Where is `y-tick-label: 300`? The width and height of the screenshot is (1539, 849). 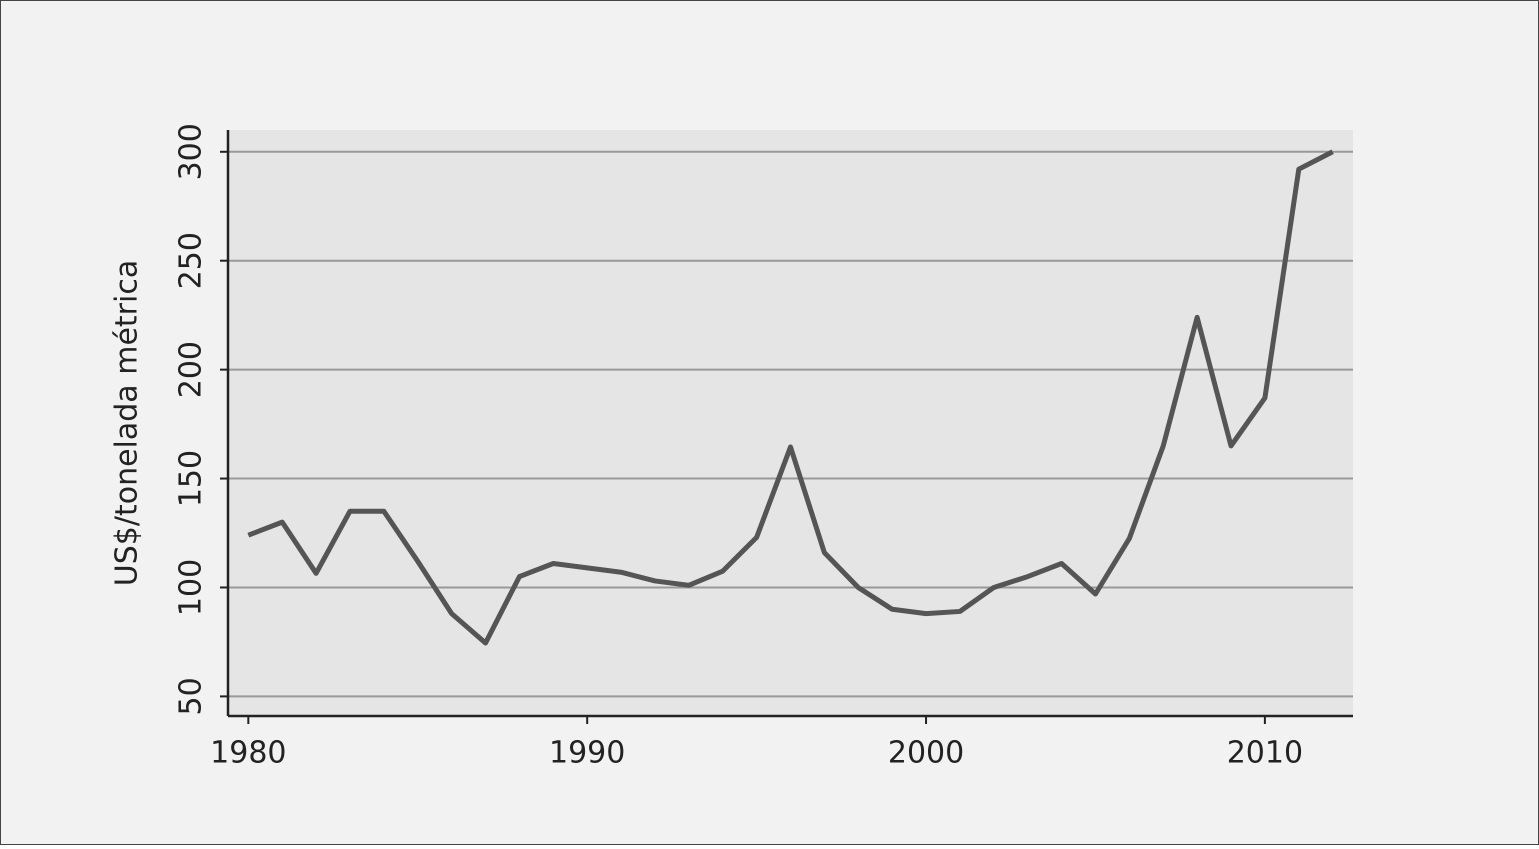 y-tick-label: 300 is located at coordinates (191, 151).